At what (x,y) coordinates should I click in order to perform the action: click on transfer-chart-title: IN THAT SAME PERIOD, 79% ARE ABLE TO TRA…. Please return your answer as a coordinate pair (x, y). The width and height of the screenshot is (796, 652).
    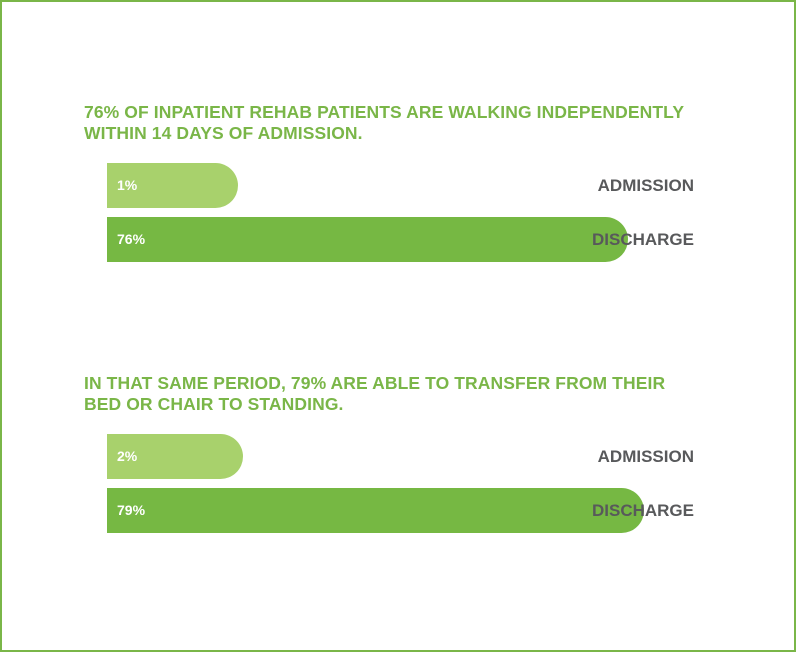
    Looking at the image, I should click on (375, 393).